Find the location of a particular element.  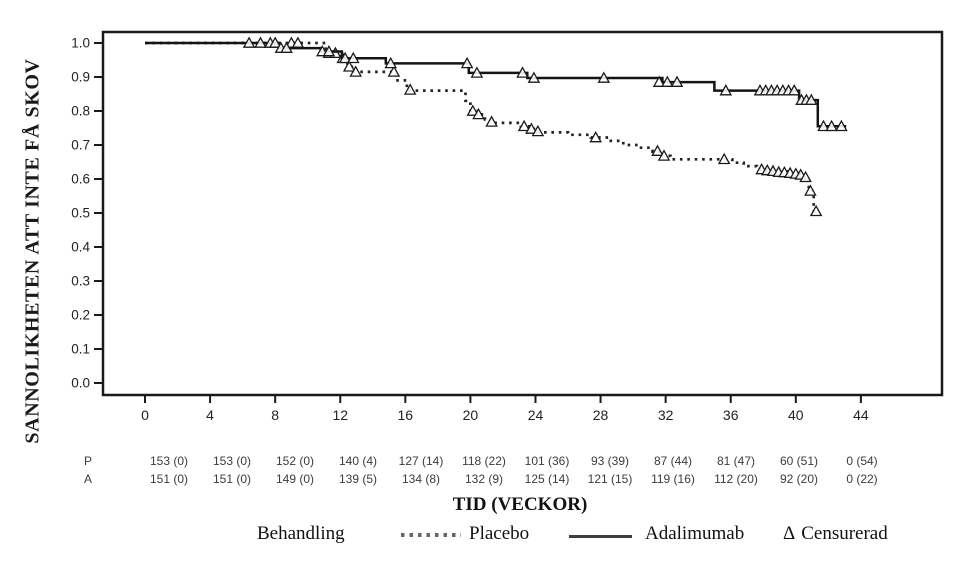

risk-cell: 118 (22) is located at coordinates (484, 461).